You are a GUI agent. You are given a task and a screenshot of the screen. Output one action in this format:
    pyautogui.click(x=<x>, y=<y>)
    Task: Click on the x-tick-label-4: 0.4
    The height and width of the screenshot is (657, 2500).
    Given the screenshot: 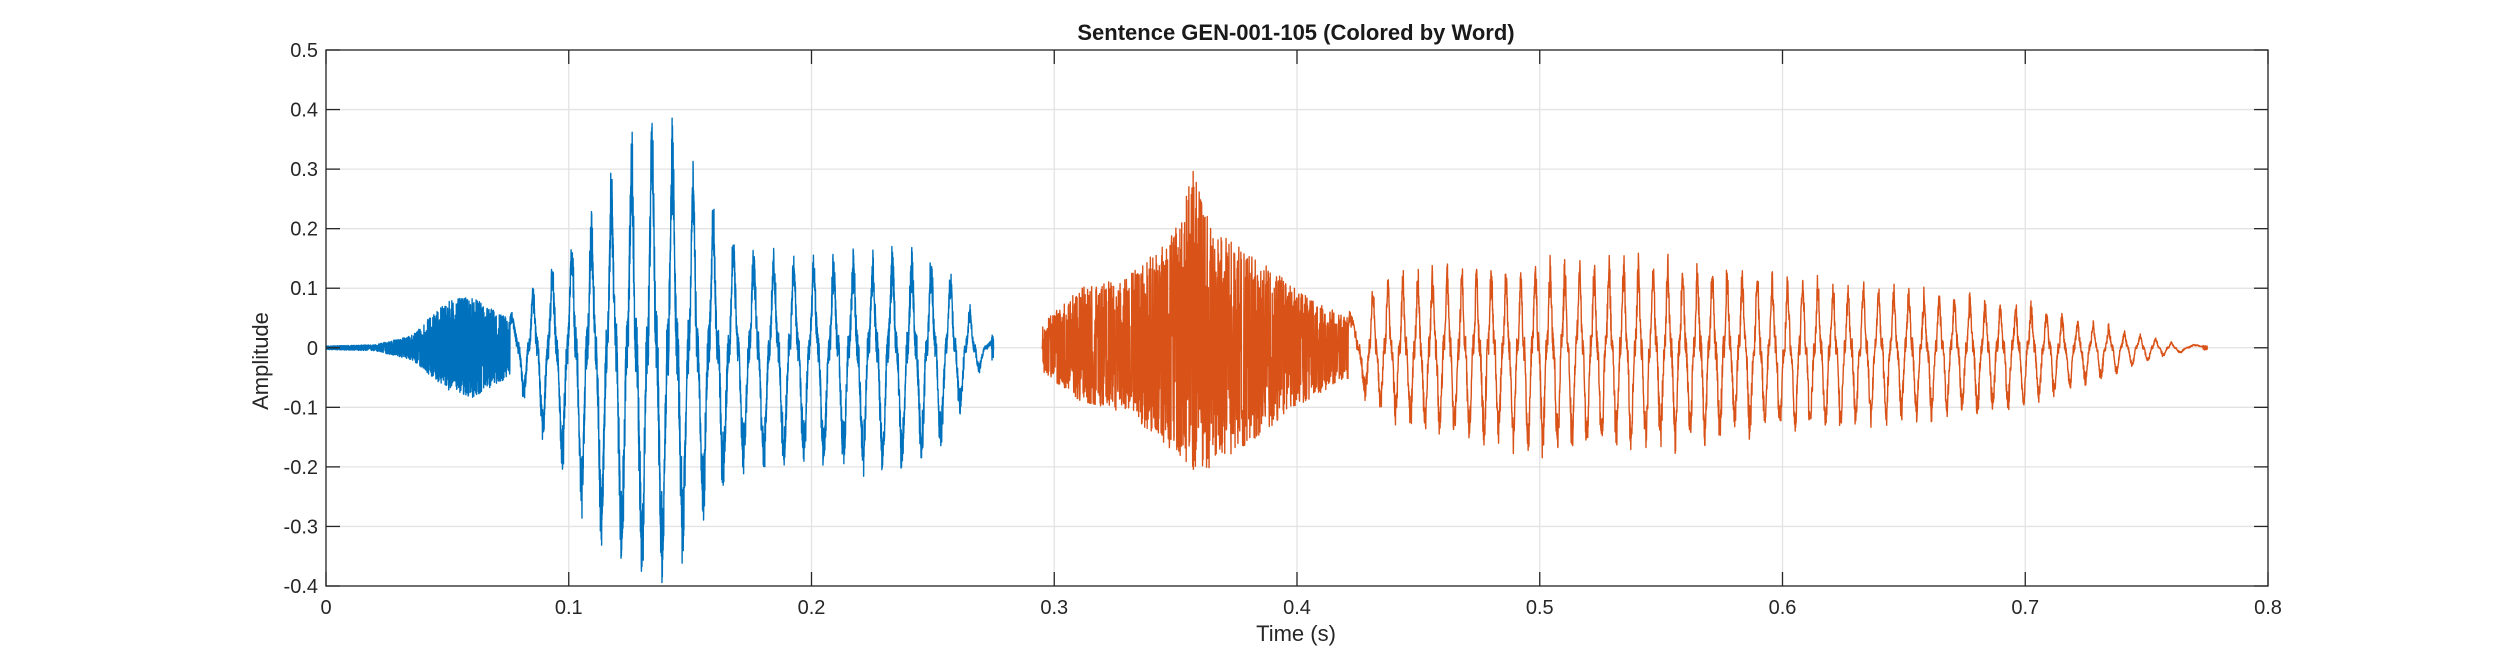 What is the action you would take?
    pyautogui.click(x=1297, y=608)
    